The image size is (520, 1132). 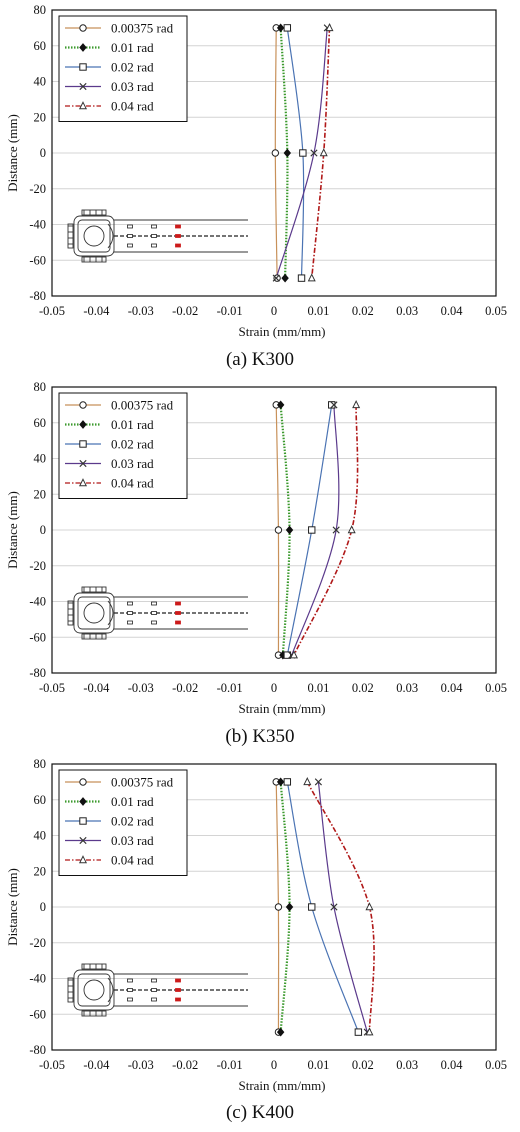 I want to click on legend-label: 0.01 rad, so click(x=132, y=47).